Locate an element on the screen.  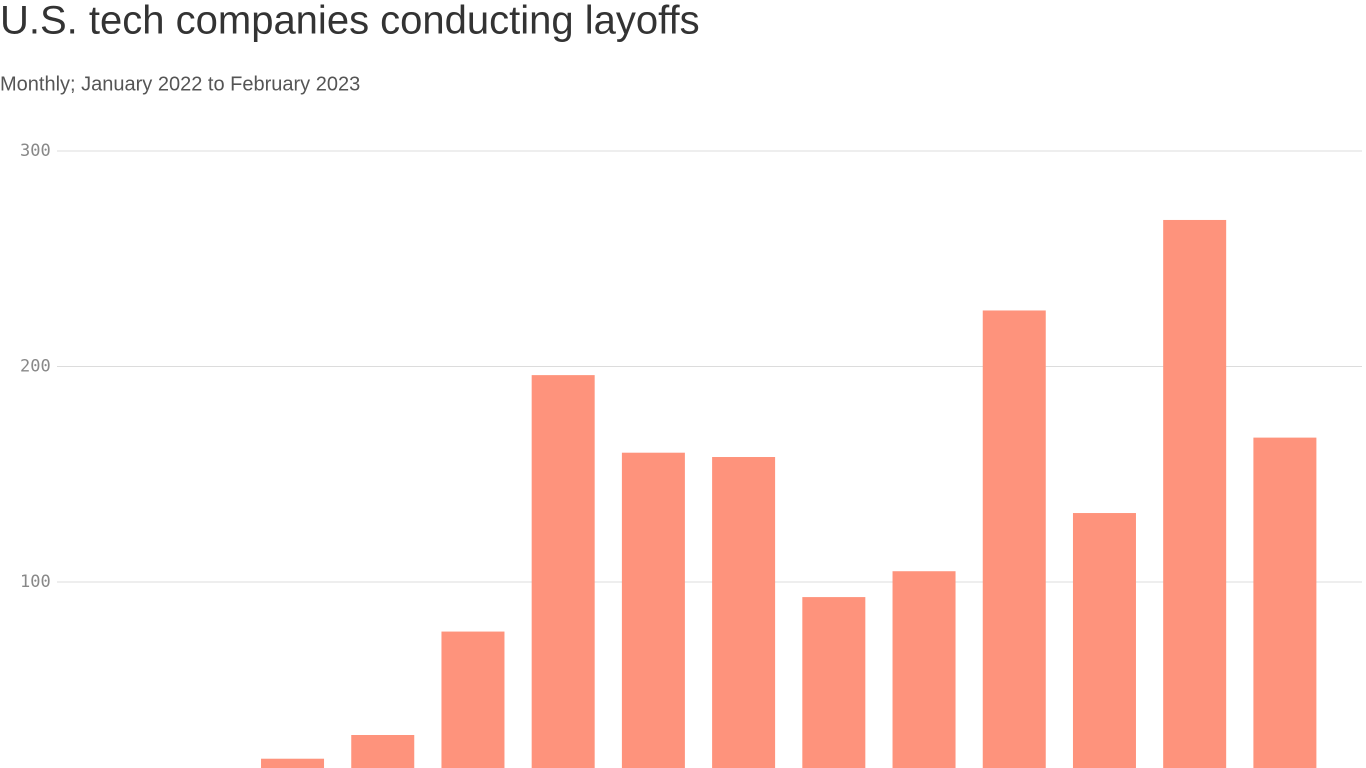
y-tick-label: 300 is located at coordinates (35, 151).